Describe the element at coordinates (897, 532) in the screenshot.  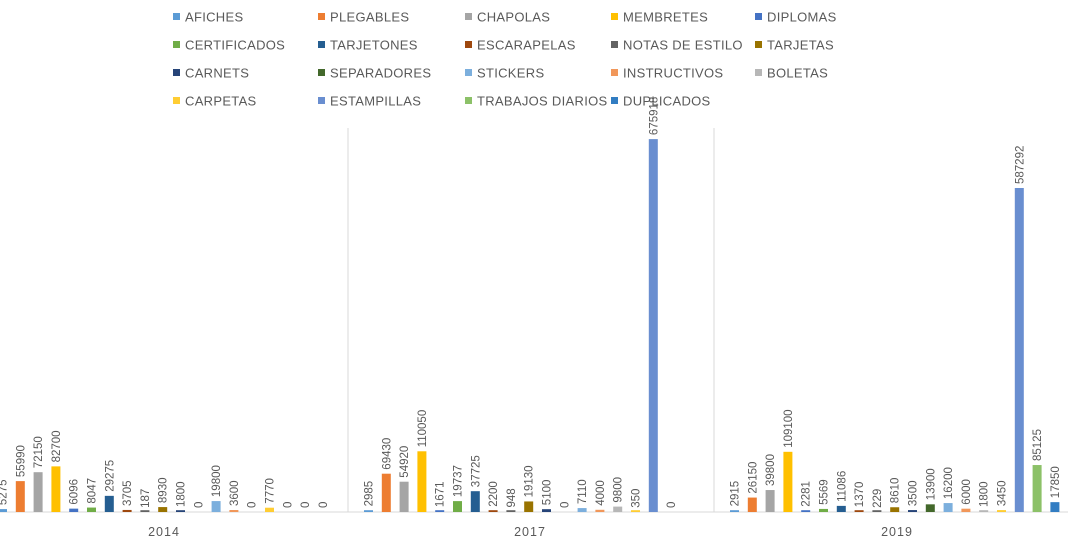
I see `x-tick-label-2019: 2019` at that location.